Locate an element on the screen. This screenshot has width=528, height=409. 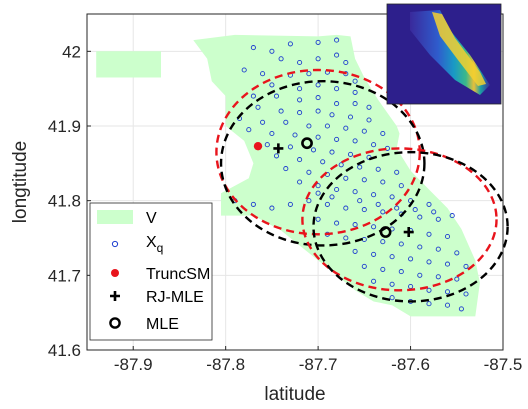
legend-label-xq-sub: q is located at coordinates (160, 248).